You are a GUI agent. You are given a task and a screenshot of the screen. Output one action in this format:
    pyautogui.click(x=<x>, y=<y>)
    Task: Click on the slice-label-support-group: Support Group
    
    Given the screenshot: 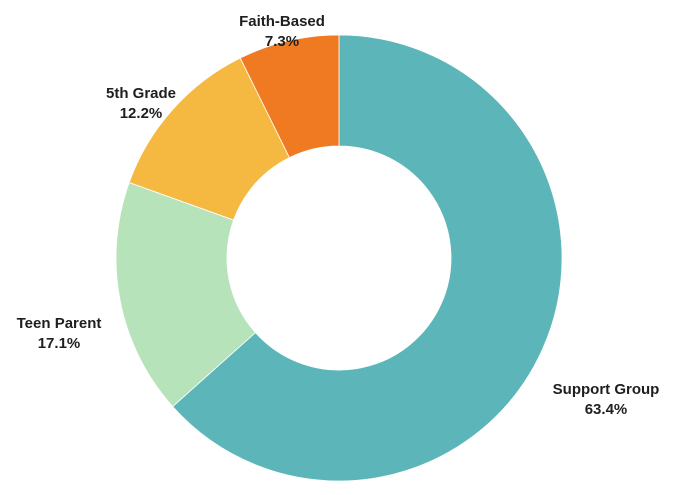 What is the action you would take?
    pyautogui.click(x=606, y=389)
    